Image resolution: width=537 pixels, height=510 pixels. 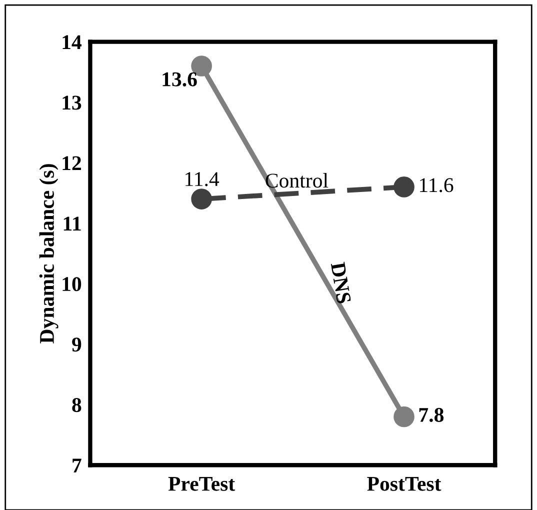 I want to click on y-tick-label: 14, so click(x=72, y=42).